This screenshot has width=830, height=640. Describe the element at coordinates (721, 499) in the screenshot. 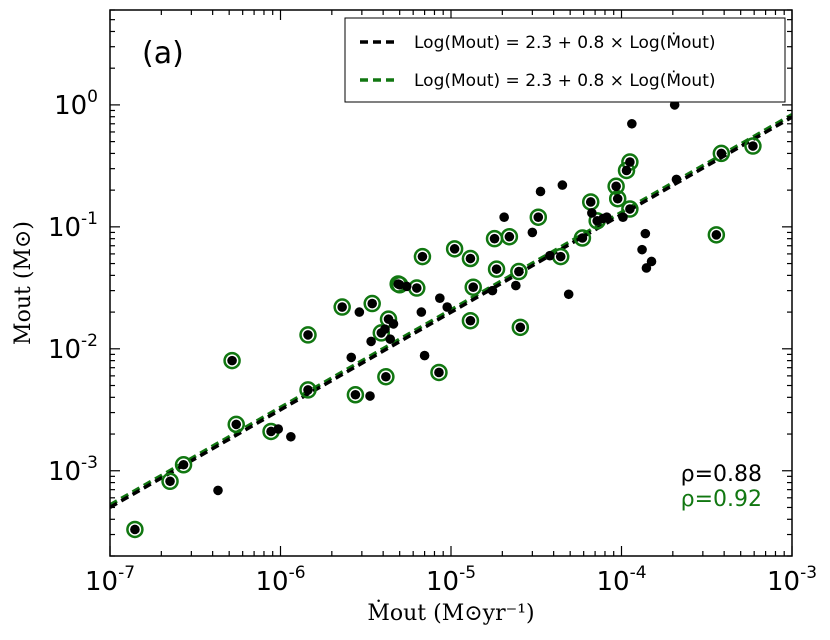

I see `rho-green: ρ=0.92` at that location.